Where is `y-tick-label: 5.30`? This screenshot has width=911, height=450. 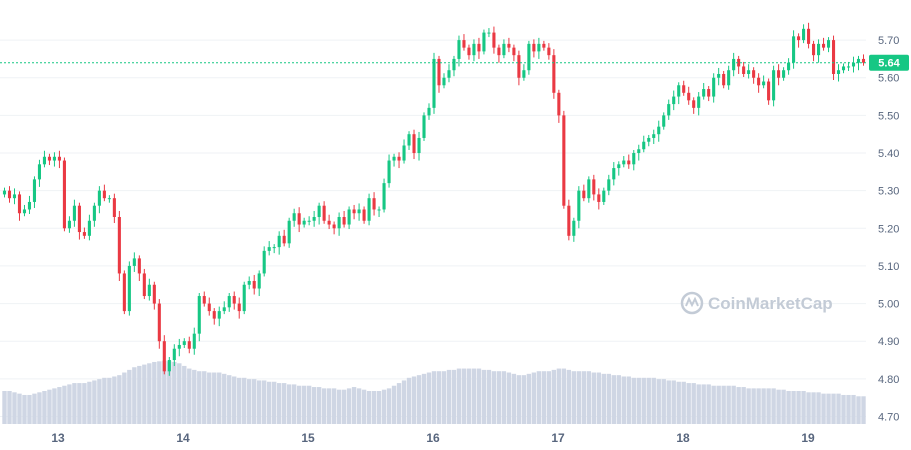 y-tick-label: 5.30 is located at coordinates (888, 192).